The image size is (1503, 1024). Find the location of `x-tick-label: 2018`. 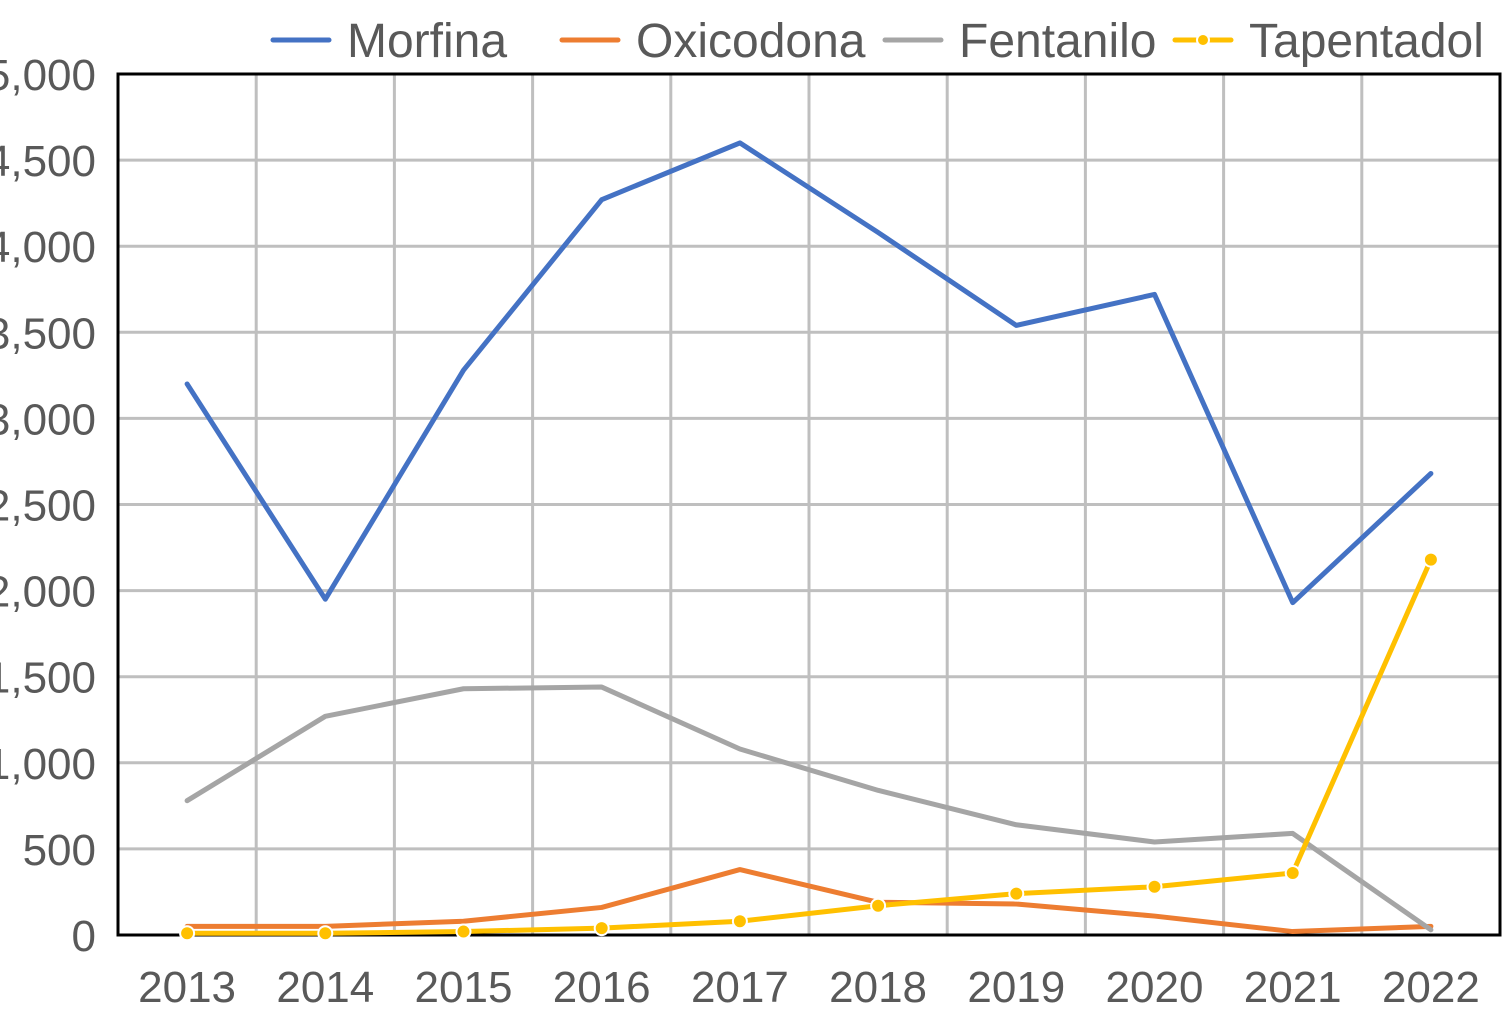

x-tick-label: 2018 is located at coordinates (878, 987).